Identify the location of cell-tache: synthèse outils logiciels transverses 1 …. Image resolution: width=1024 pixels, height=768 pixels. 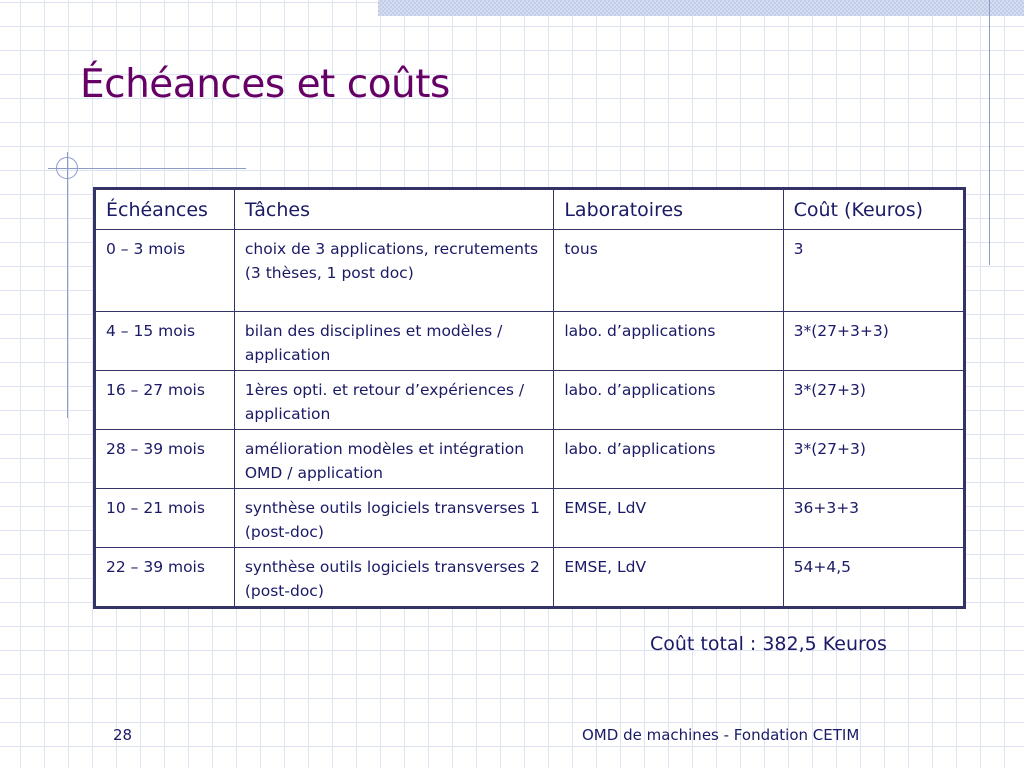
(394, 518).